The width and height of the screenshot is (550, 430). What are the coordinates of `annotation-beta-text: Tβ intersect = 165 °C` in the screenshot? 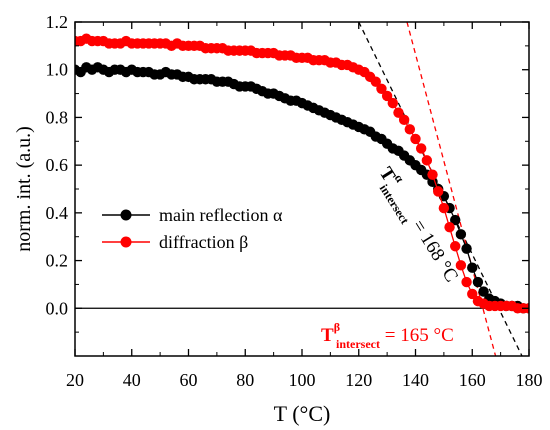 It's located at (387, 335).